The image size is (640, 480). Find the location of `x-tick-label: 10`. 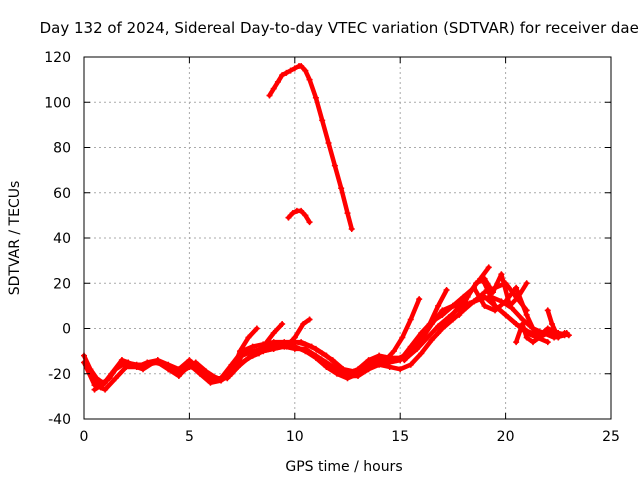

x-tick-label: 10 is located at coordinates (295, 437).